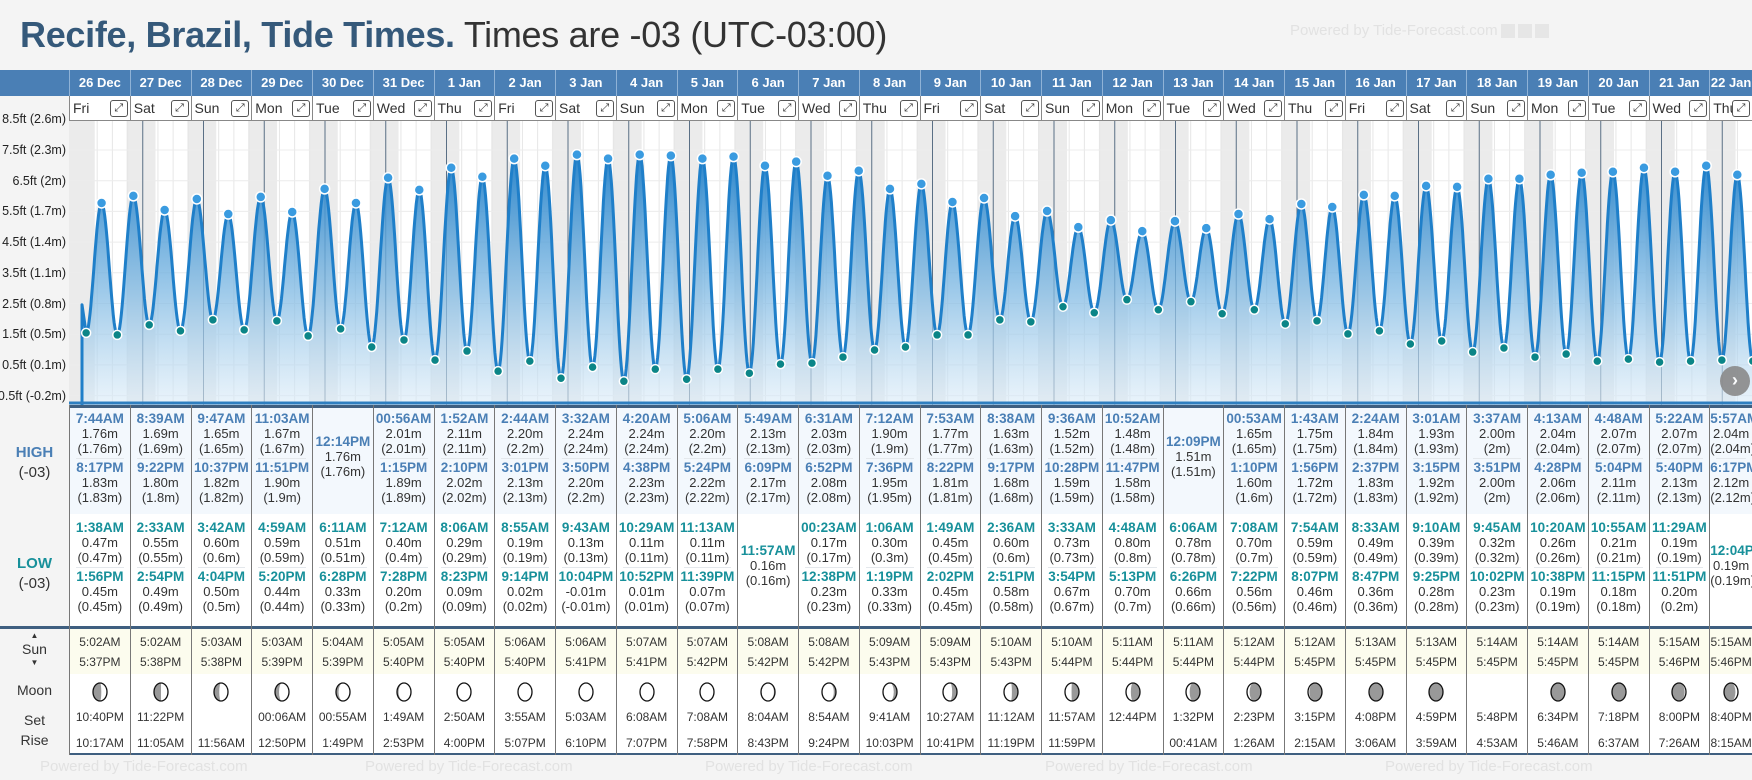  Describe the element at coordinates (282, 467) in the screenshot. I see `high-tide-time: 11:51PM` at that location.